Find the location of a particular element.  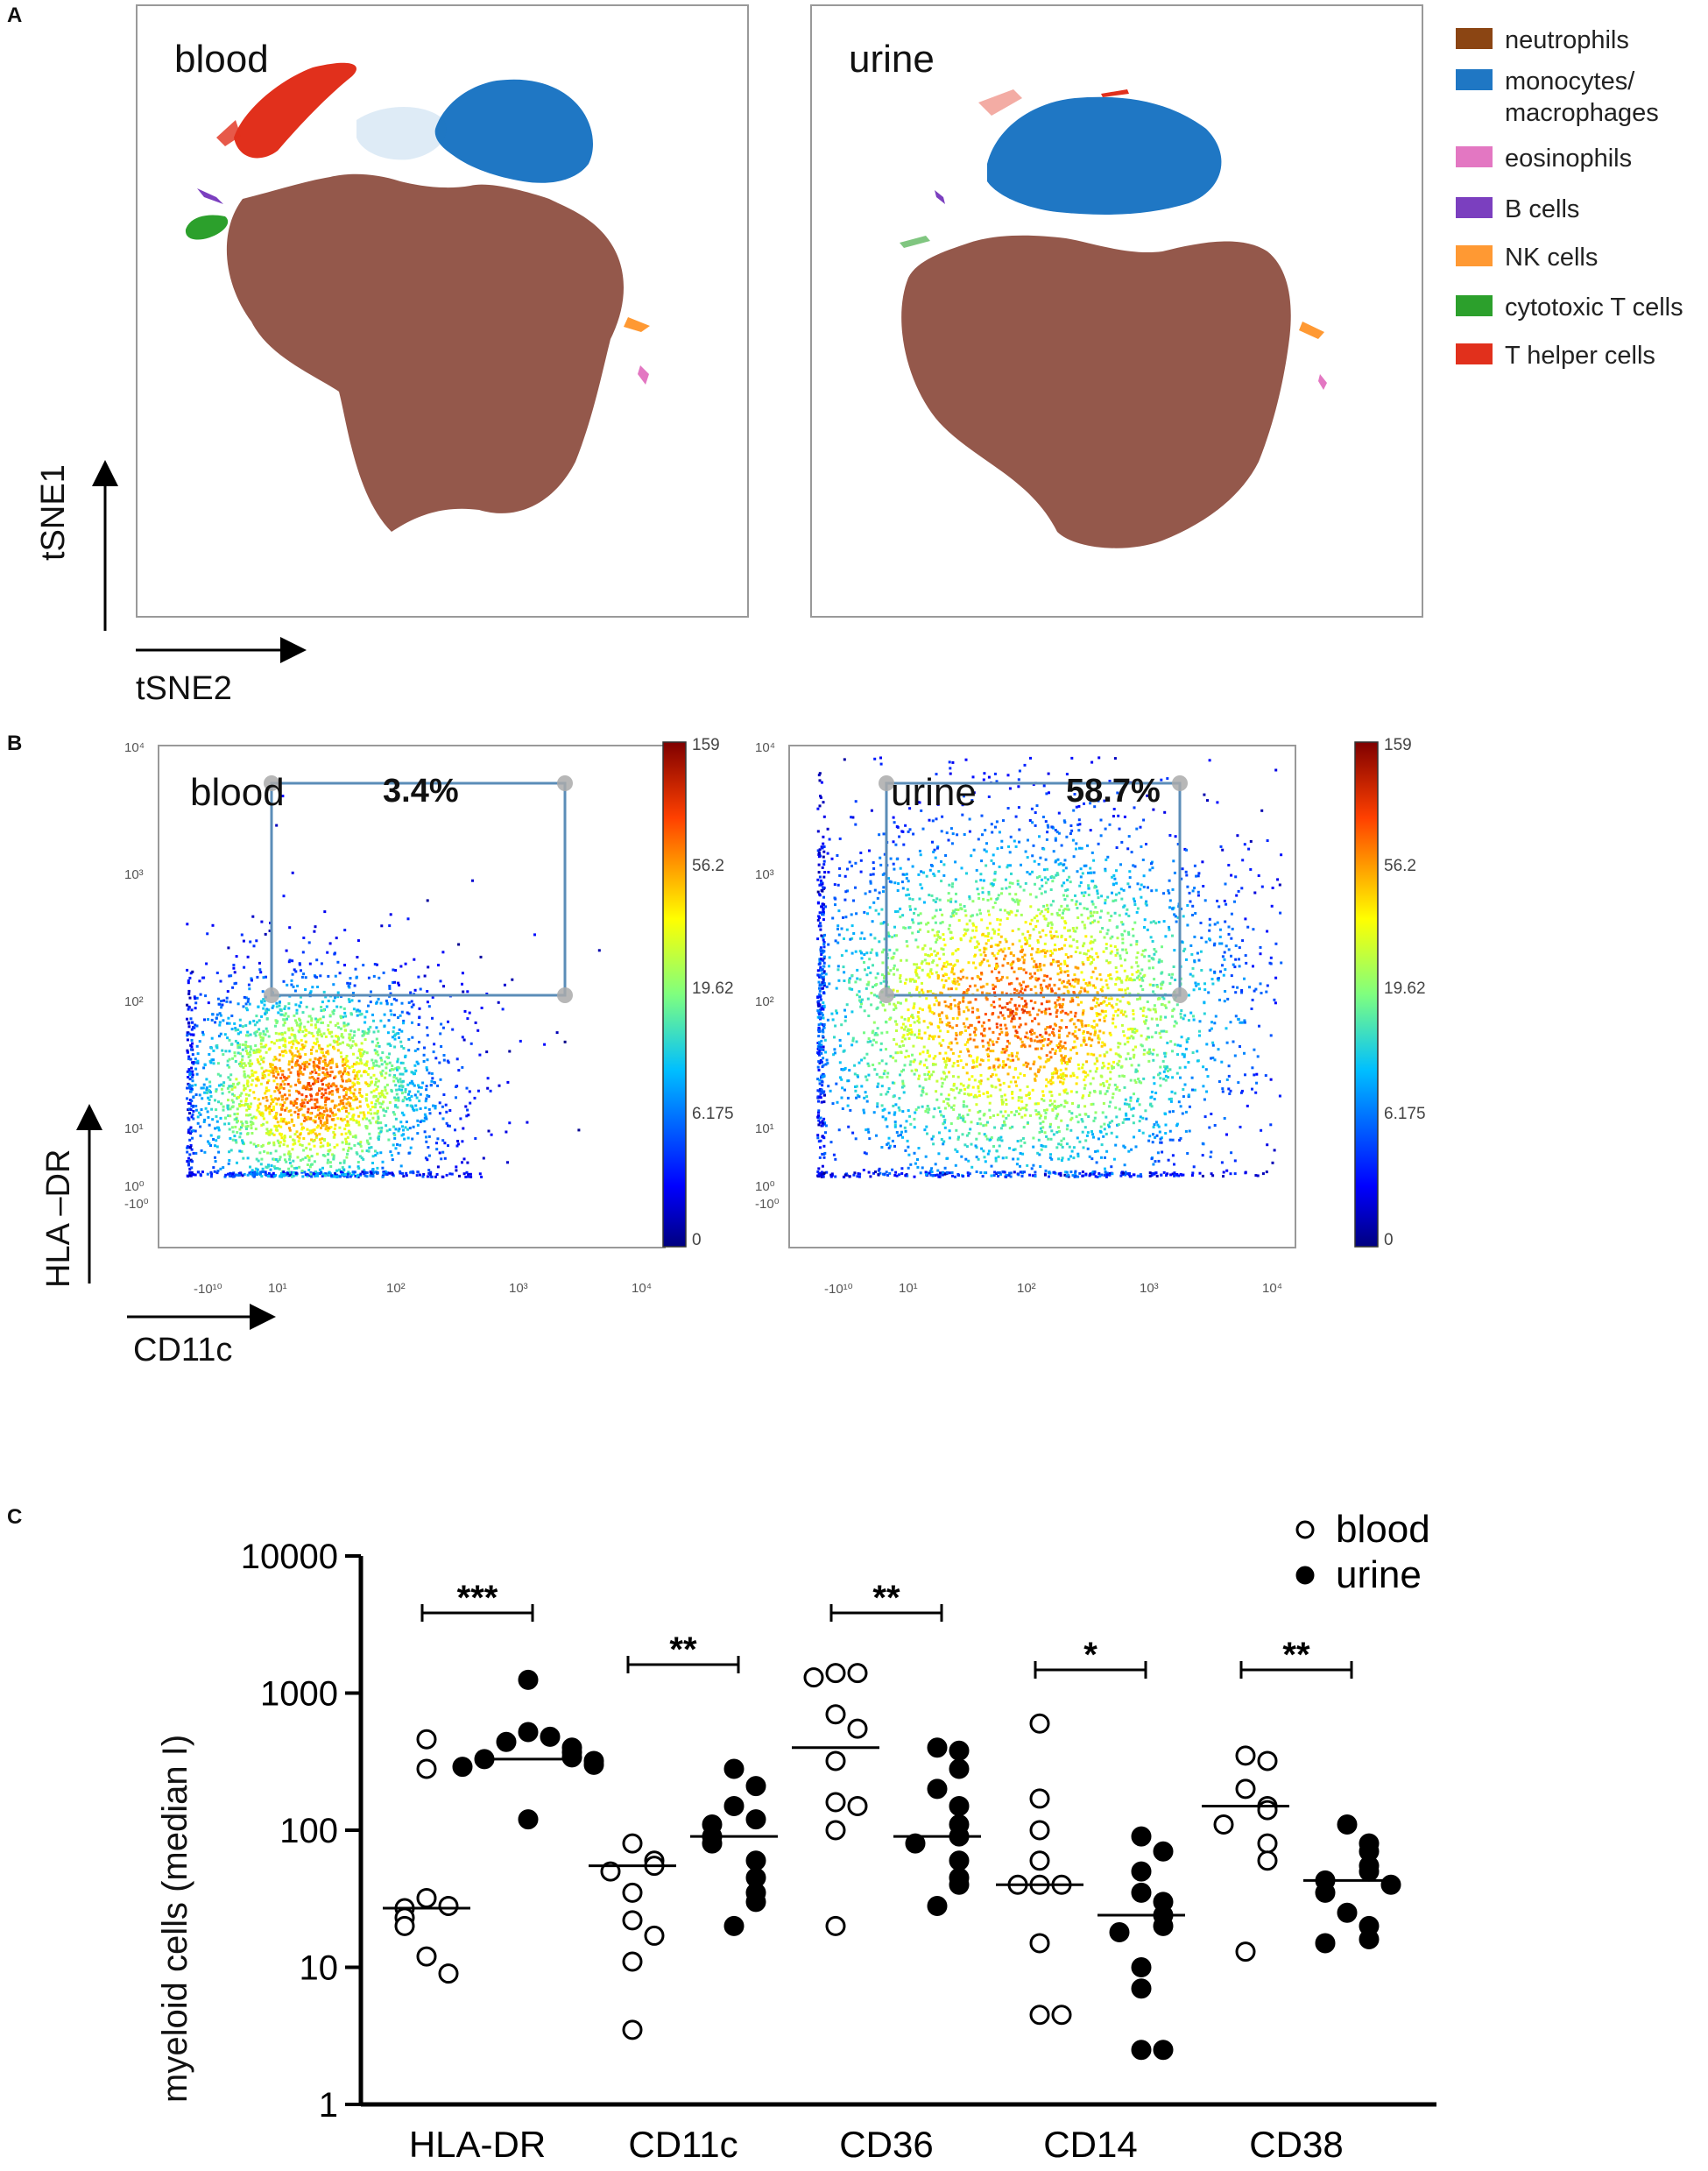

flow-y-tick: 10³ is located at coordinates (764, 875).